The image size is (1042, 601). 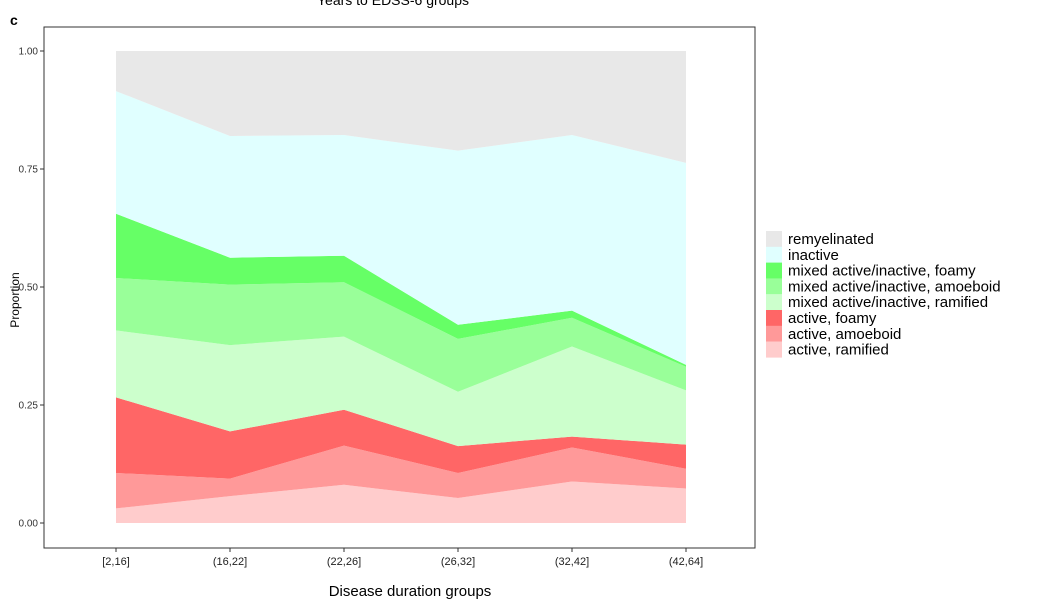 I want to click on y-axis: 0.00 0.25 0.50 0.75 1.00, so click(x=31, y=288).